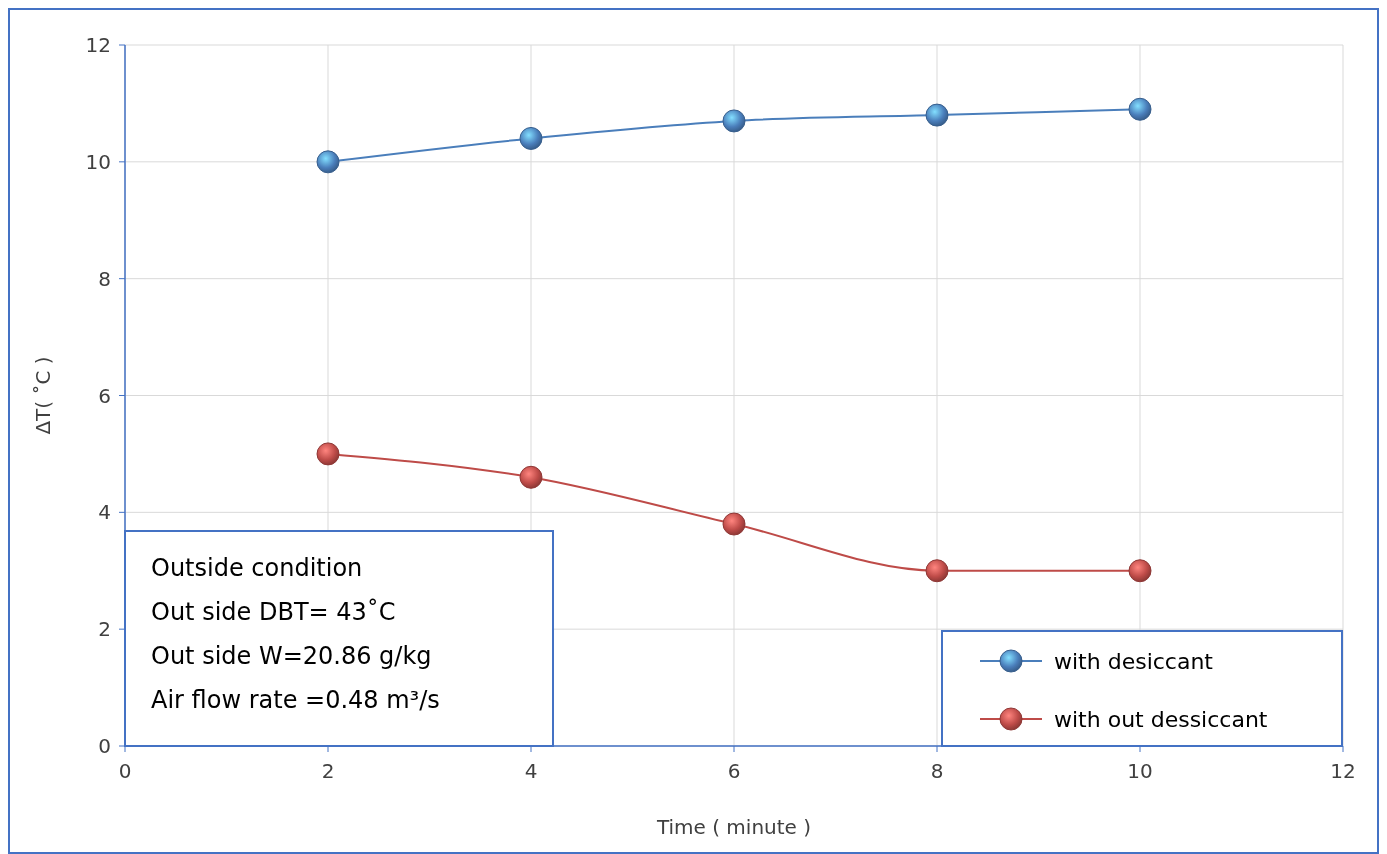 Image resolution: width=1387 pixels, height=854 pixels. Describe the element at coordinates (937, 771) in the screenshot. I see `x-tick-label: 8` at that location.